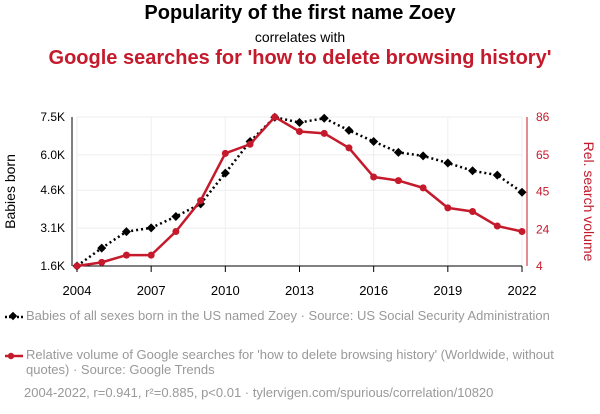  I want to click on y2-tick-label: 86, so click(543, 117).